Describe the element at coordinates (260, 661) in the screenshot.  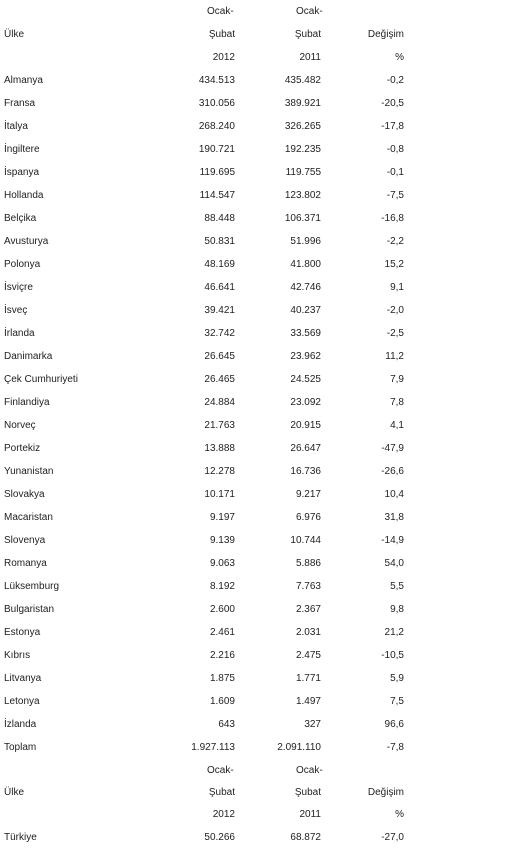
I see `table-row: Kıbrıs 2.216 2.475 -10,5` at that location.